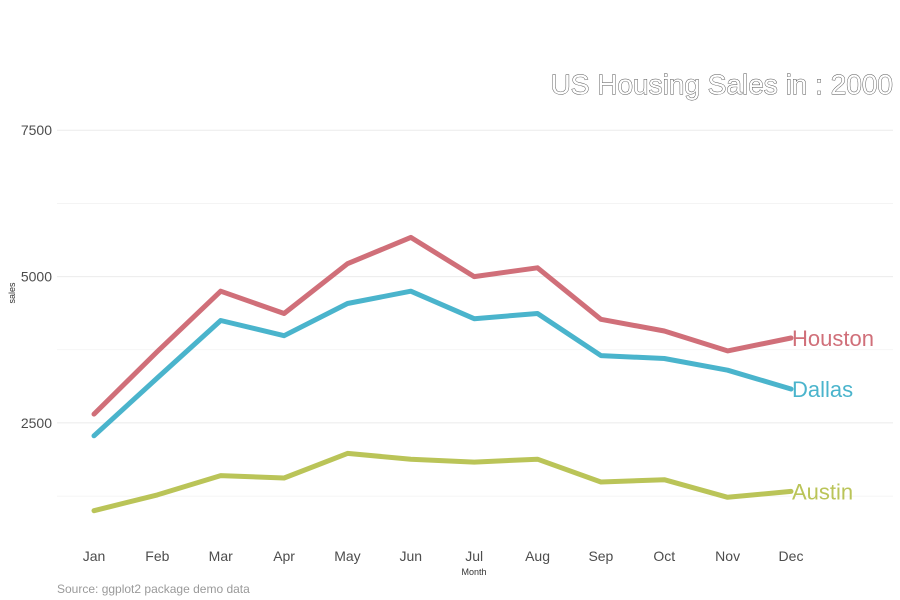  I want to click on x-tick-label: Mar, so click(221, 556).